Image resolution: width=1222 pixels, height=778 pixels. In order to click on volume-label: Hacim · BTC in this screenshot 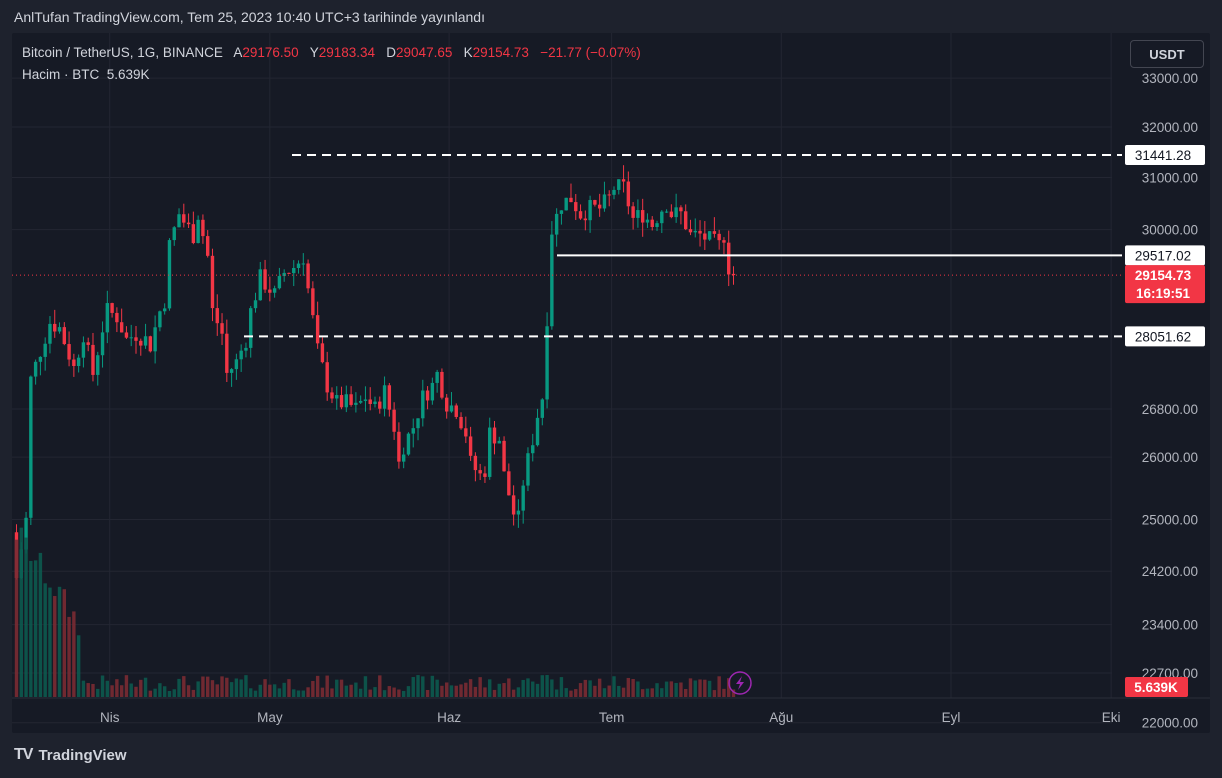, I will do `click(61, 74)`.